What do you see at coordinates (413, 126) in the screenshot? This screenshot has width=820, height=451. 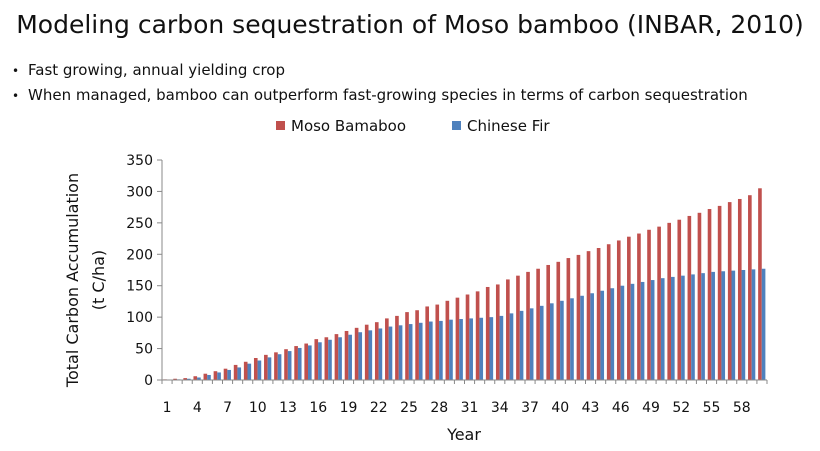 I see `legend: Moso Bamaboo Chinese Fir` at bounding box center [413, 126].